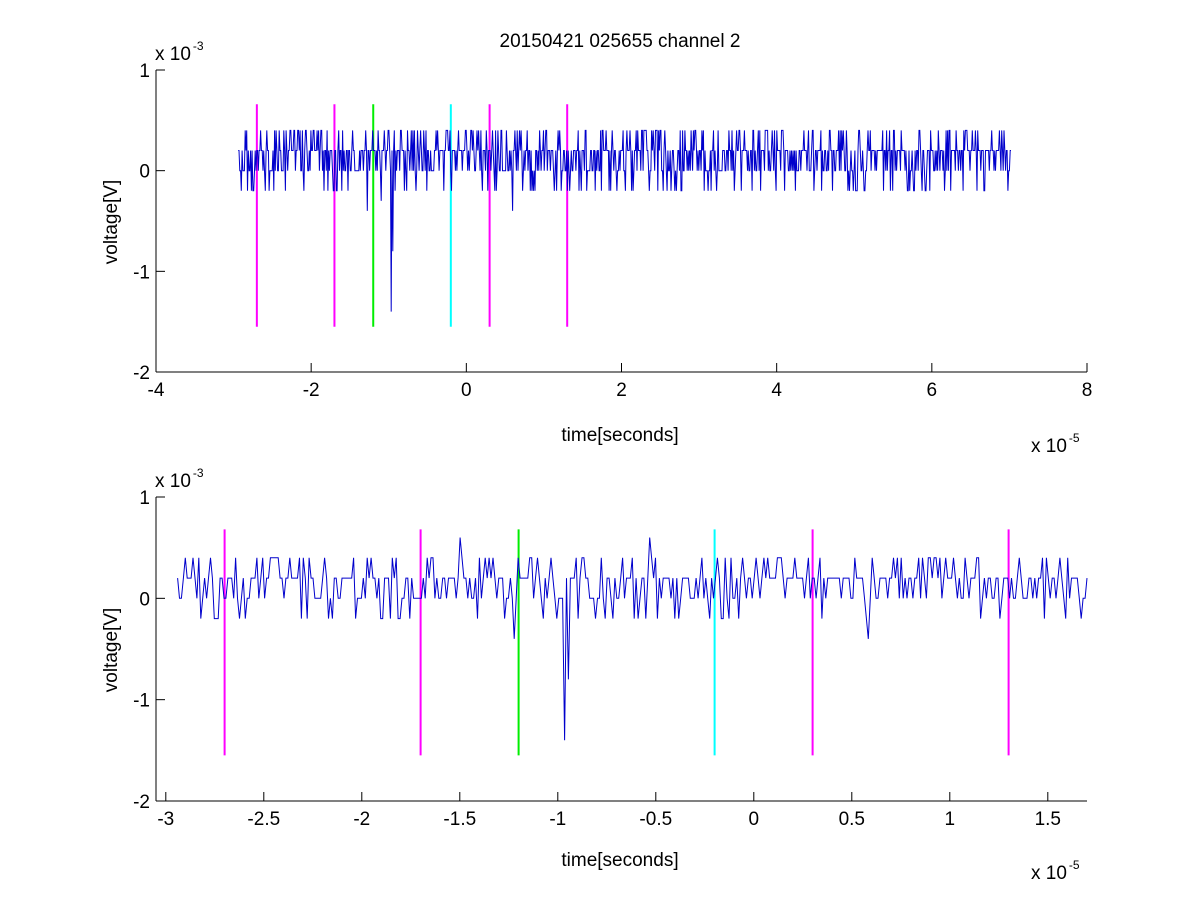 This screenshot has height=901, width=1200. What do you see at coordinates (932, 390) in the screenshot?
I see `x-tick-label: 6` at bounding box center [932, 390].